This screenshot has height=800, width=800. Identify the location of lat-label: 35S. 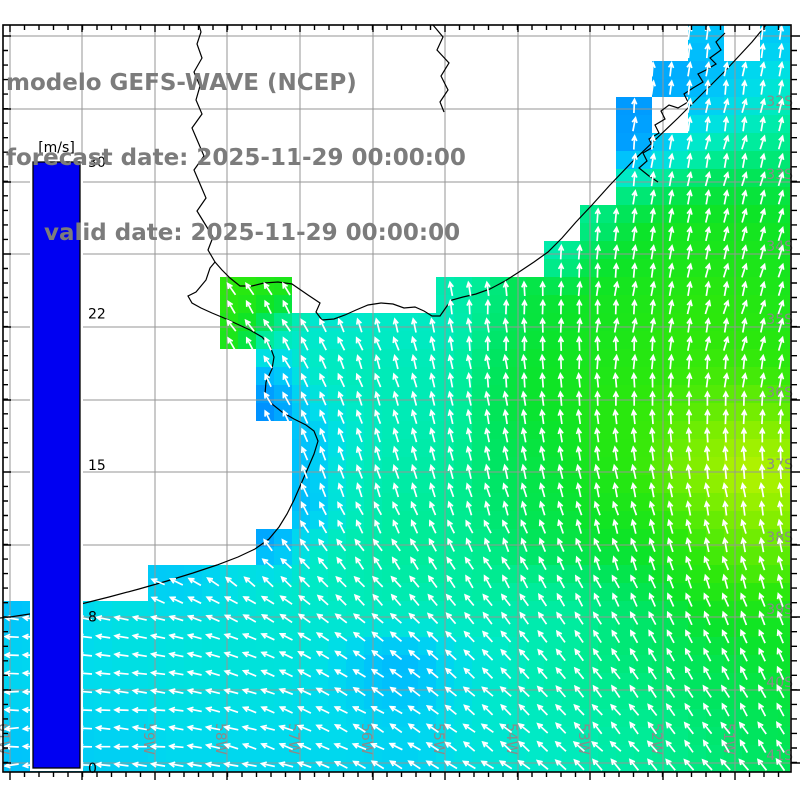
(779, 320).